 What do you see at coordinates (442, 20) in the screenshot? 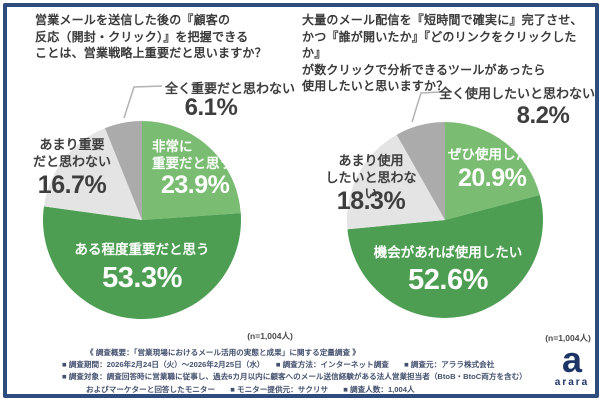
I see `title-line: 大量のメール配信を『短時間で確実に』完了させ、` at bounding box center [442, 20].